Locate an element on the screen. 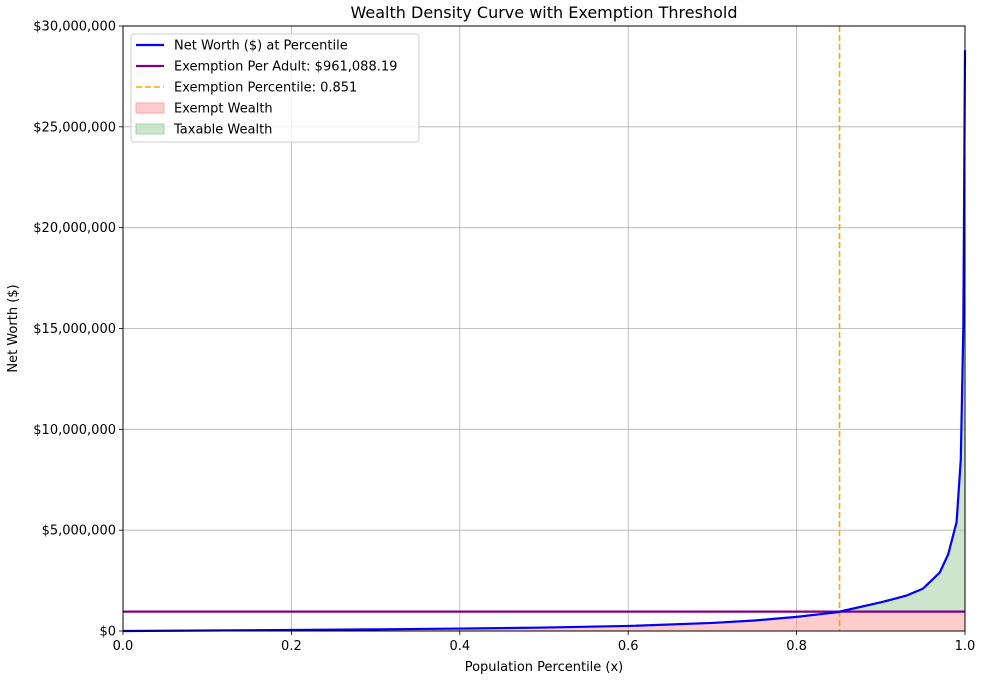  x-tick-label: 0.4 is located at coordinates (459, 646).